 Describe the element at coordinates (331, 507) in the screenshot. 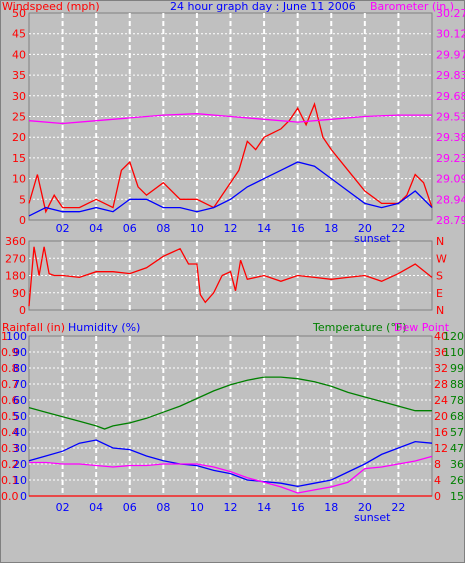

I see `x-tick-label-bottom: 18` at that location.